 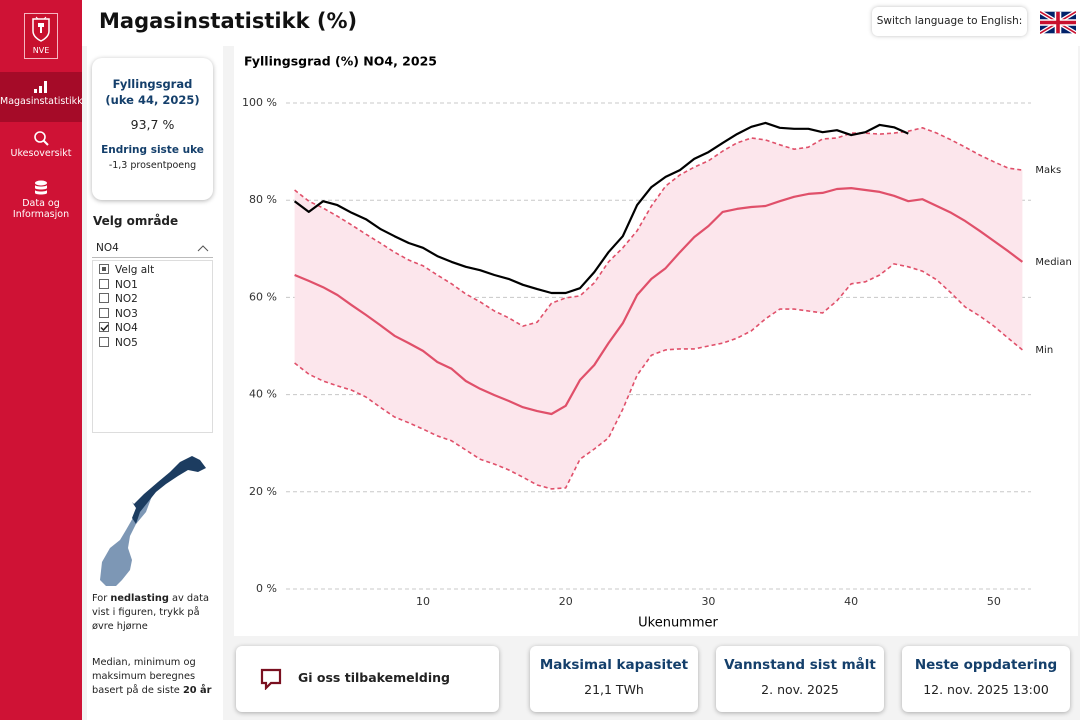 What do you see at coordinates (986, 665) in the screenshot?
I see `card-title: Neste oppdatering` at bounding box center [986, 665].